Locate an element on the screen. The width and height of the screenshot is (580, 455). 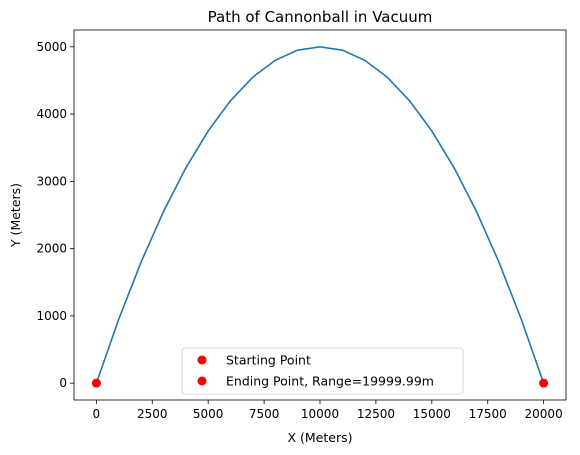
x-axis-label: X (Meters) is located at coordinates (319, 437).